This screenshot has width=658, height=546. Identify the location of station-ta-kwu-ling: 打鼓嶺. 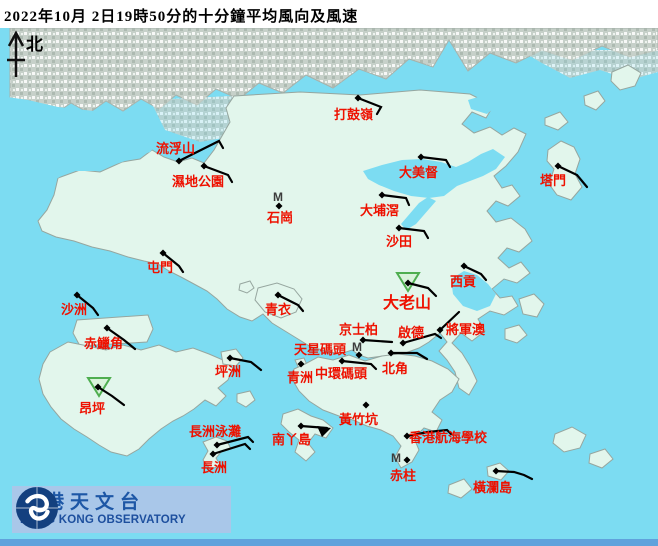
(358, 108).